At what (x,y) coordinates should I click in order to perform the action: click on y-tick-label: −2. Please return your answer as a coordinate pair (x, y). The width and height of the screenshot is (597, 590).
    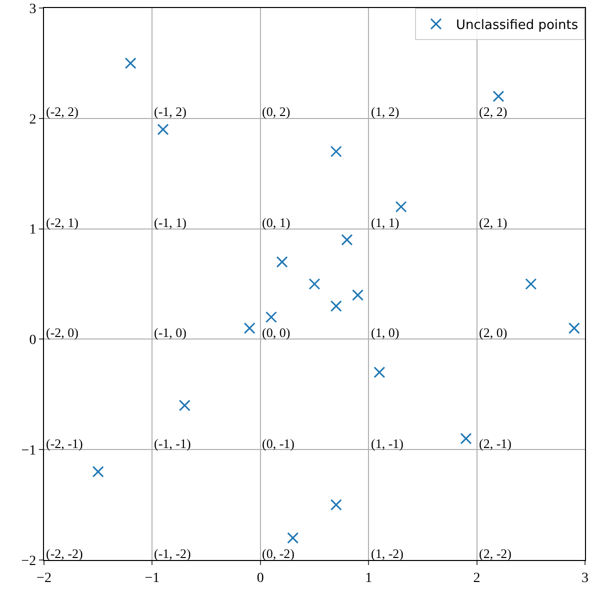
    Looking at the image, I should click on (28, 561).